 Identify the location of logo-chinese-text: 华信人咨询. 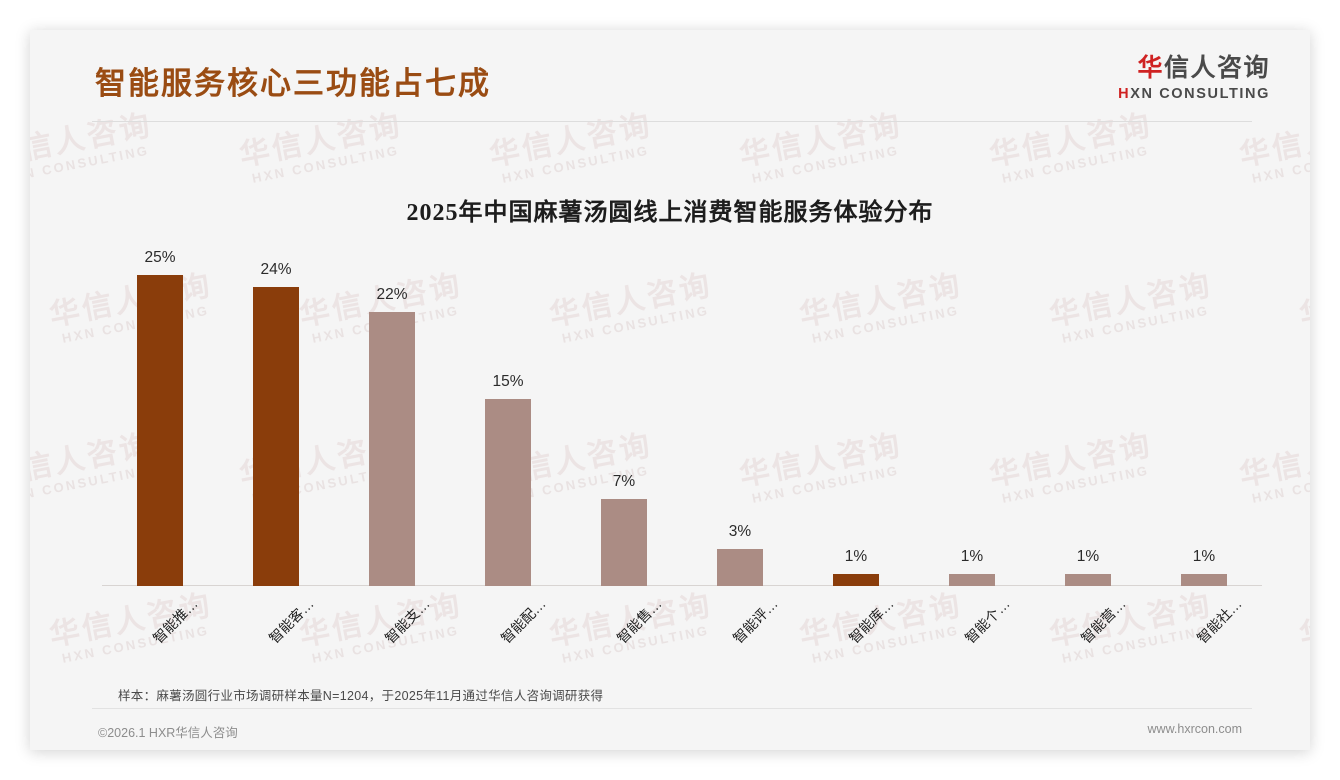
(1194, 68).